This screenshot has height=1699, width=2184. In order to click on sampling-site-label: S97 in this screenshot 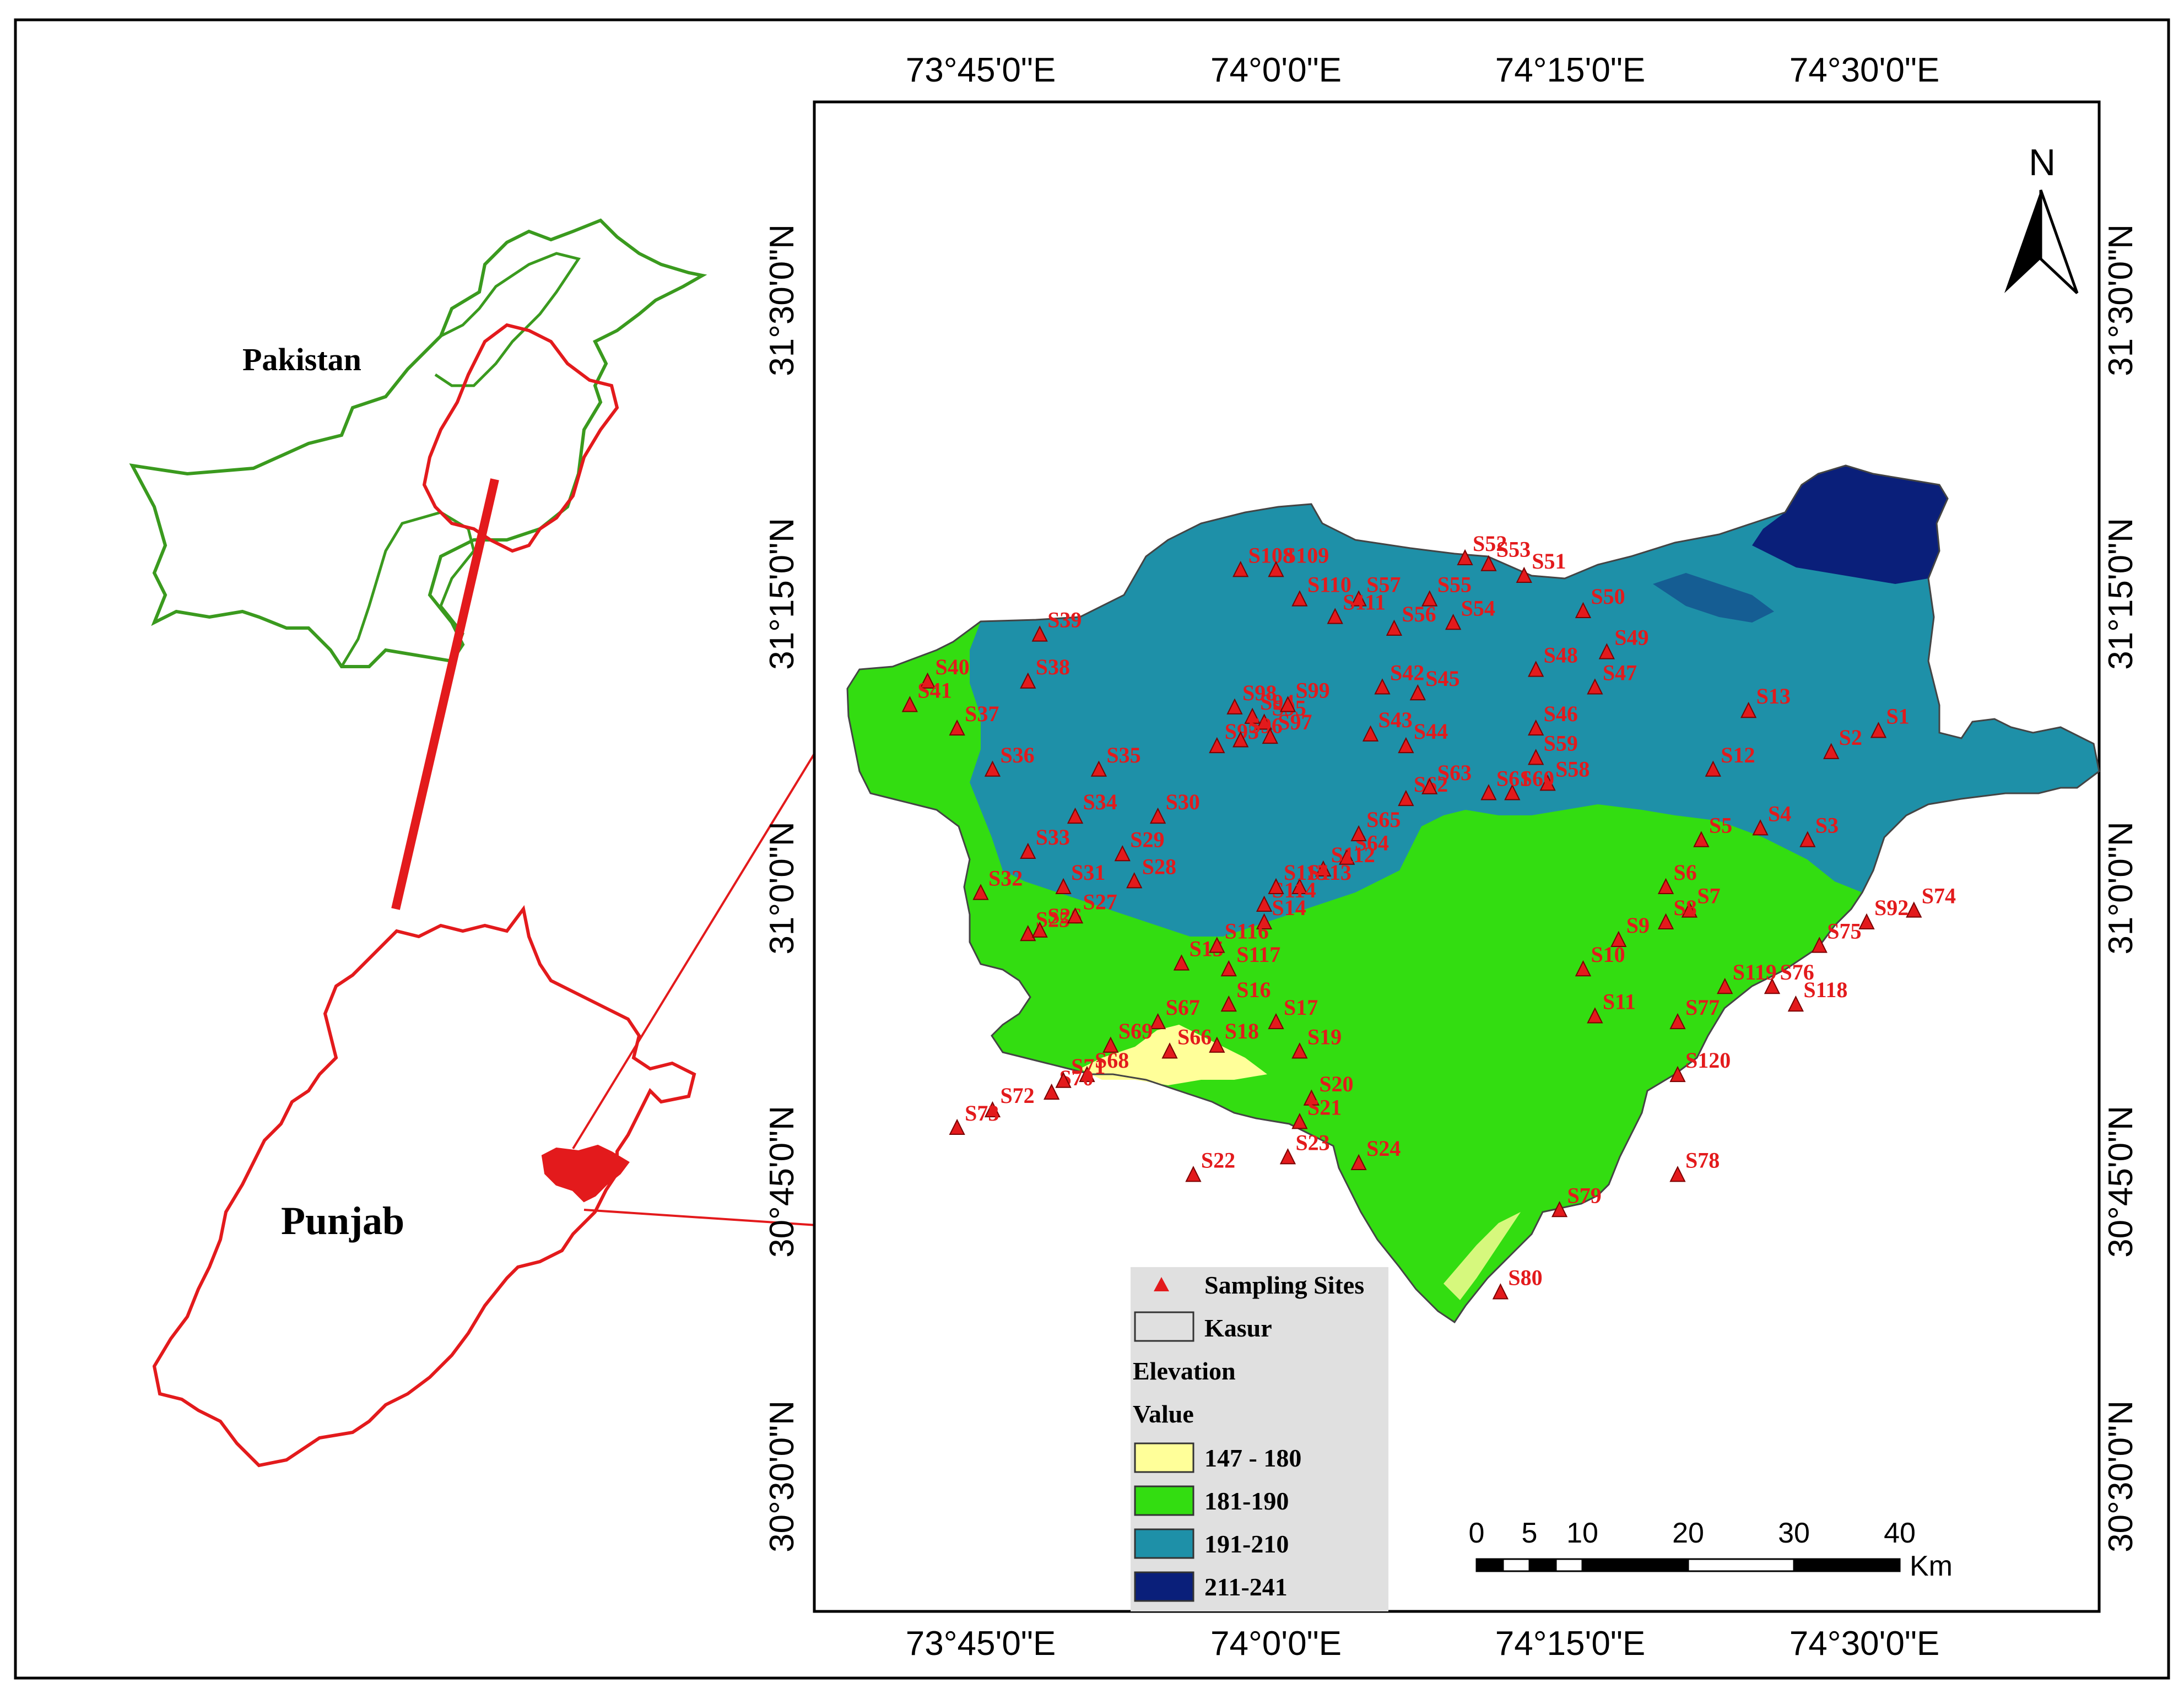, I will do `click(1295, 722)`.